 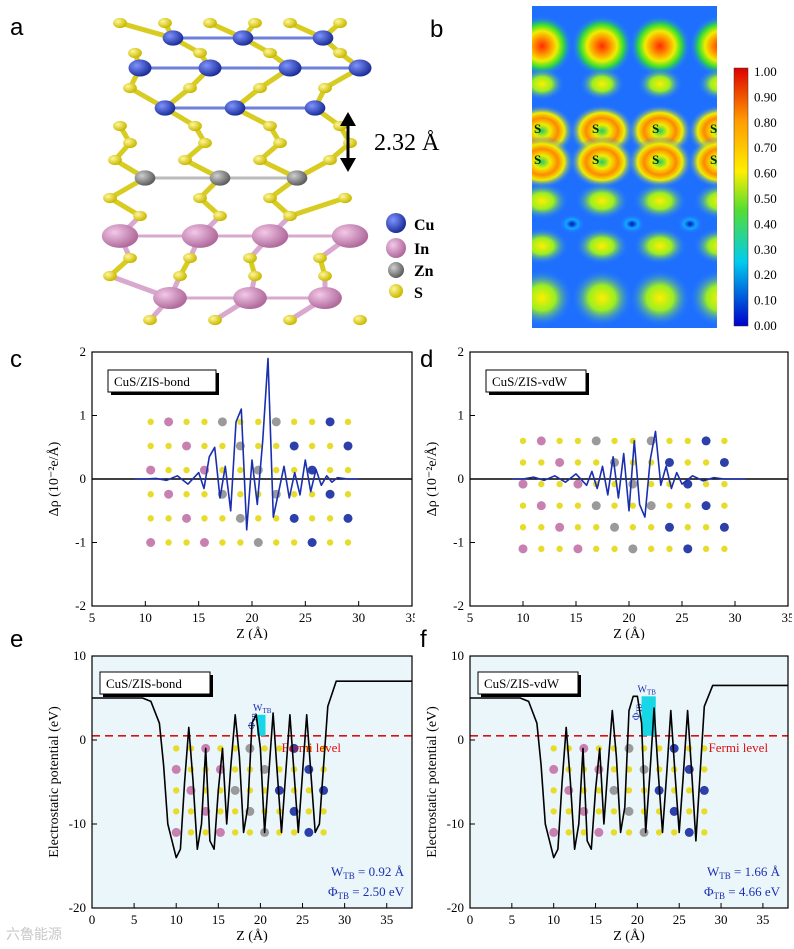 What do you see at coordinates (427, 359) in the screenshot?
I see `panel-label-d: d` at bounding box center [427, 359].